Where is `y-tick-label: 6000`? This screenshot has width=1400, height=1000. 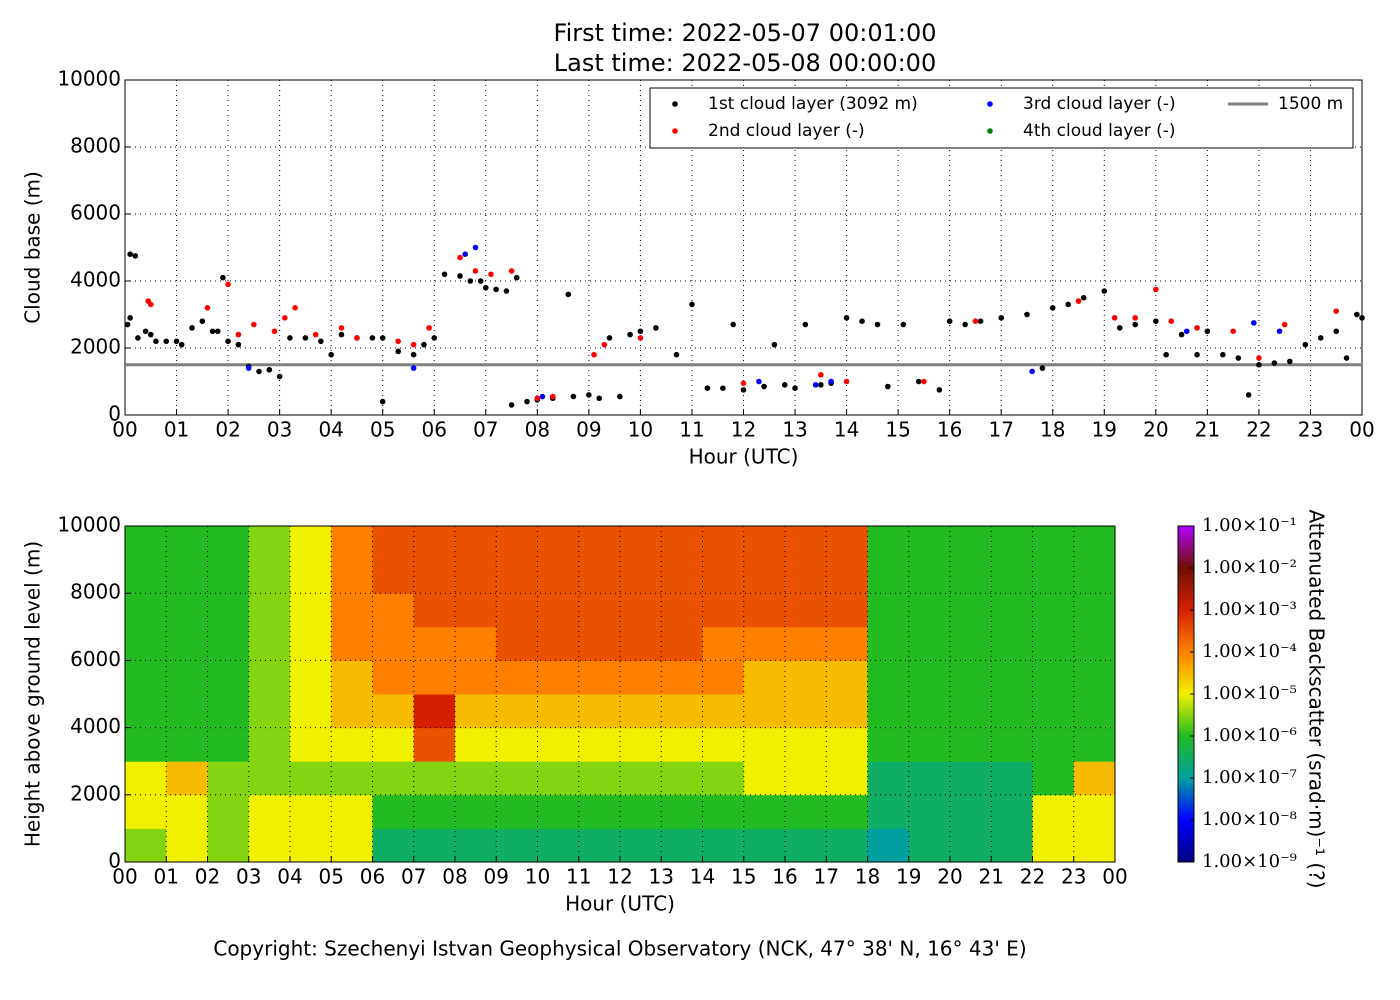 y-tick-label: 6000 is located at coordinates (95, 659).